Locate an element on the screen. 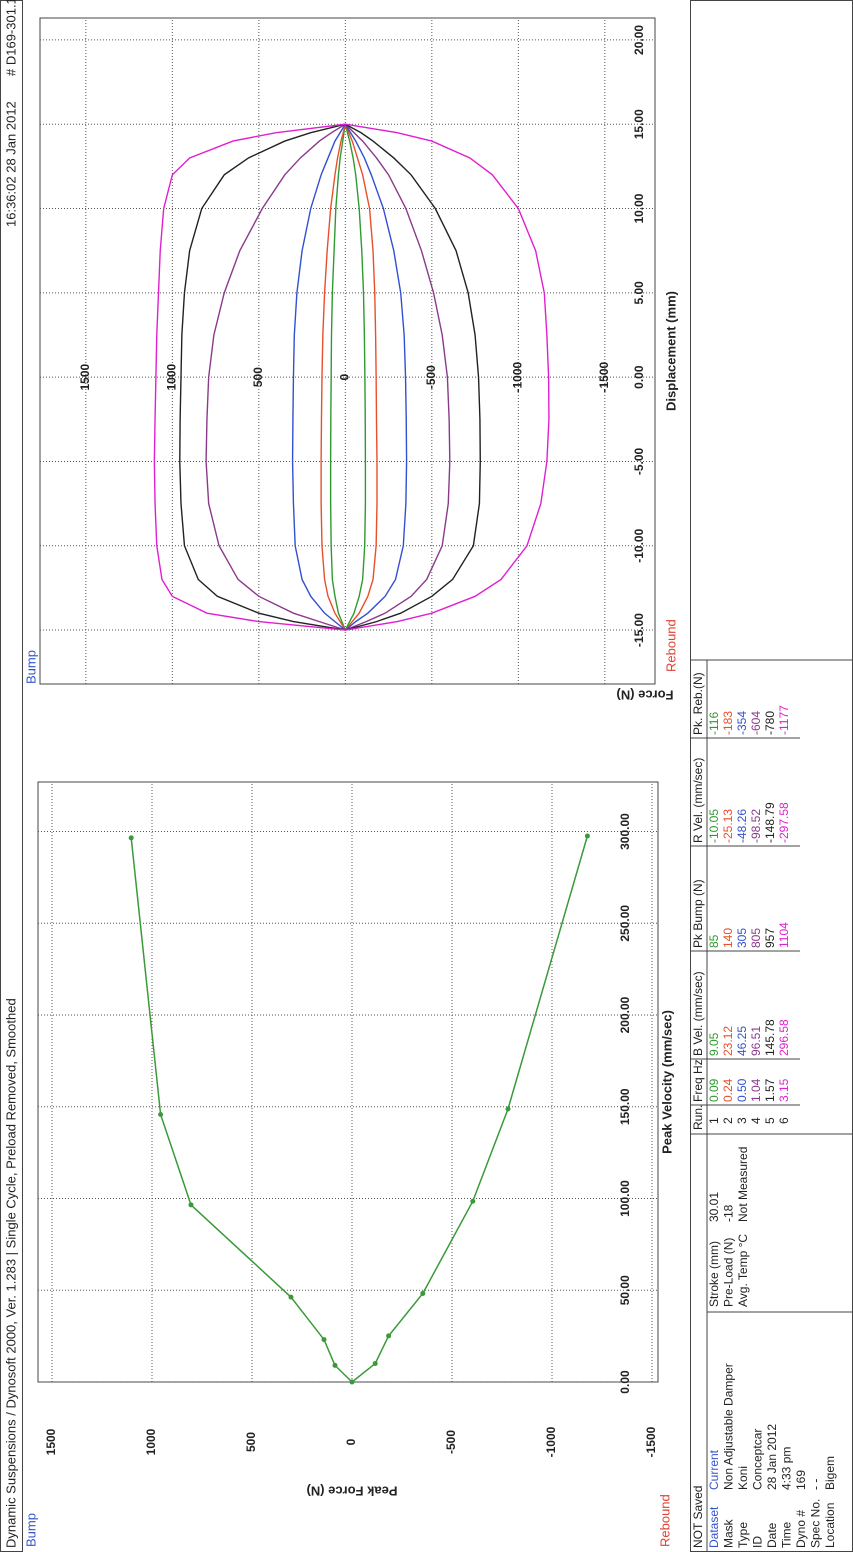 The image size is (853, 1552). run-cell: -183 is located at coordinates (728, 723).